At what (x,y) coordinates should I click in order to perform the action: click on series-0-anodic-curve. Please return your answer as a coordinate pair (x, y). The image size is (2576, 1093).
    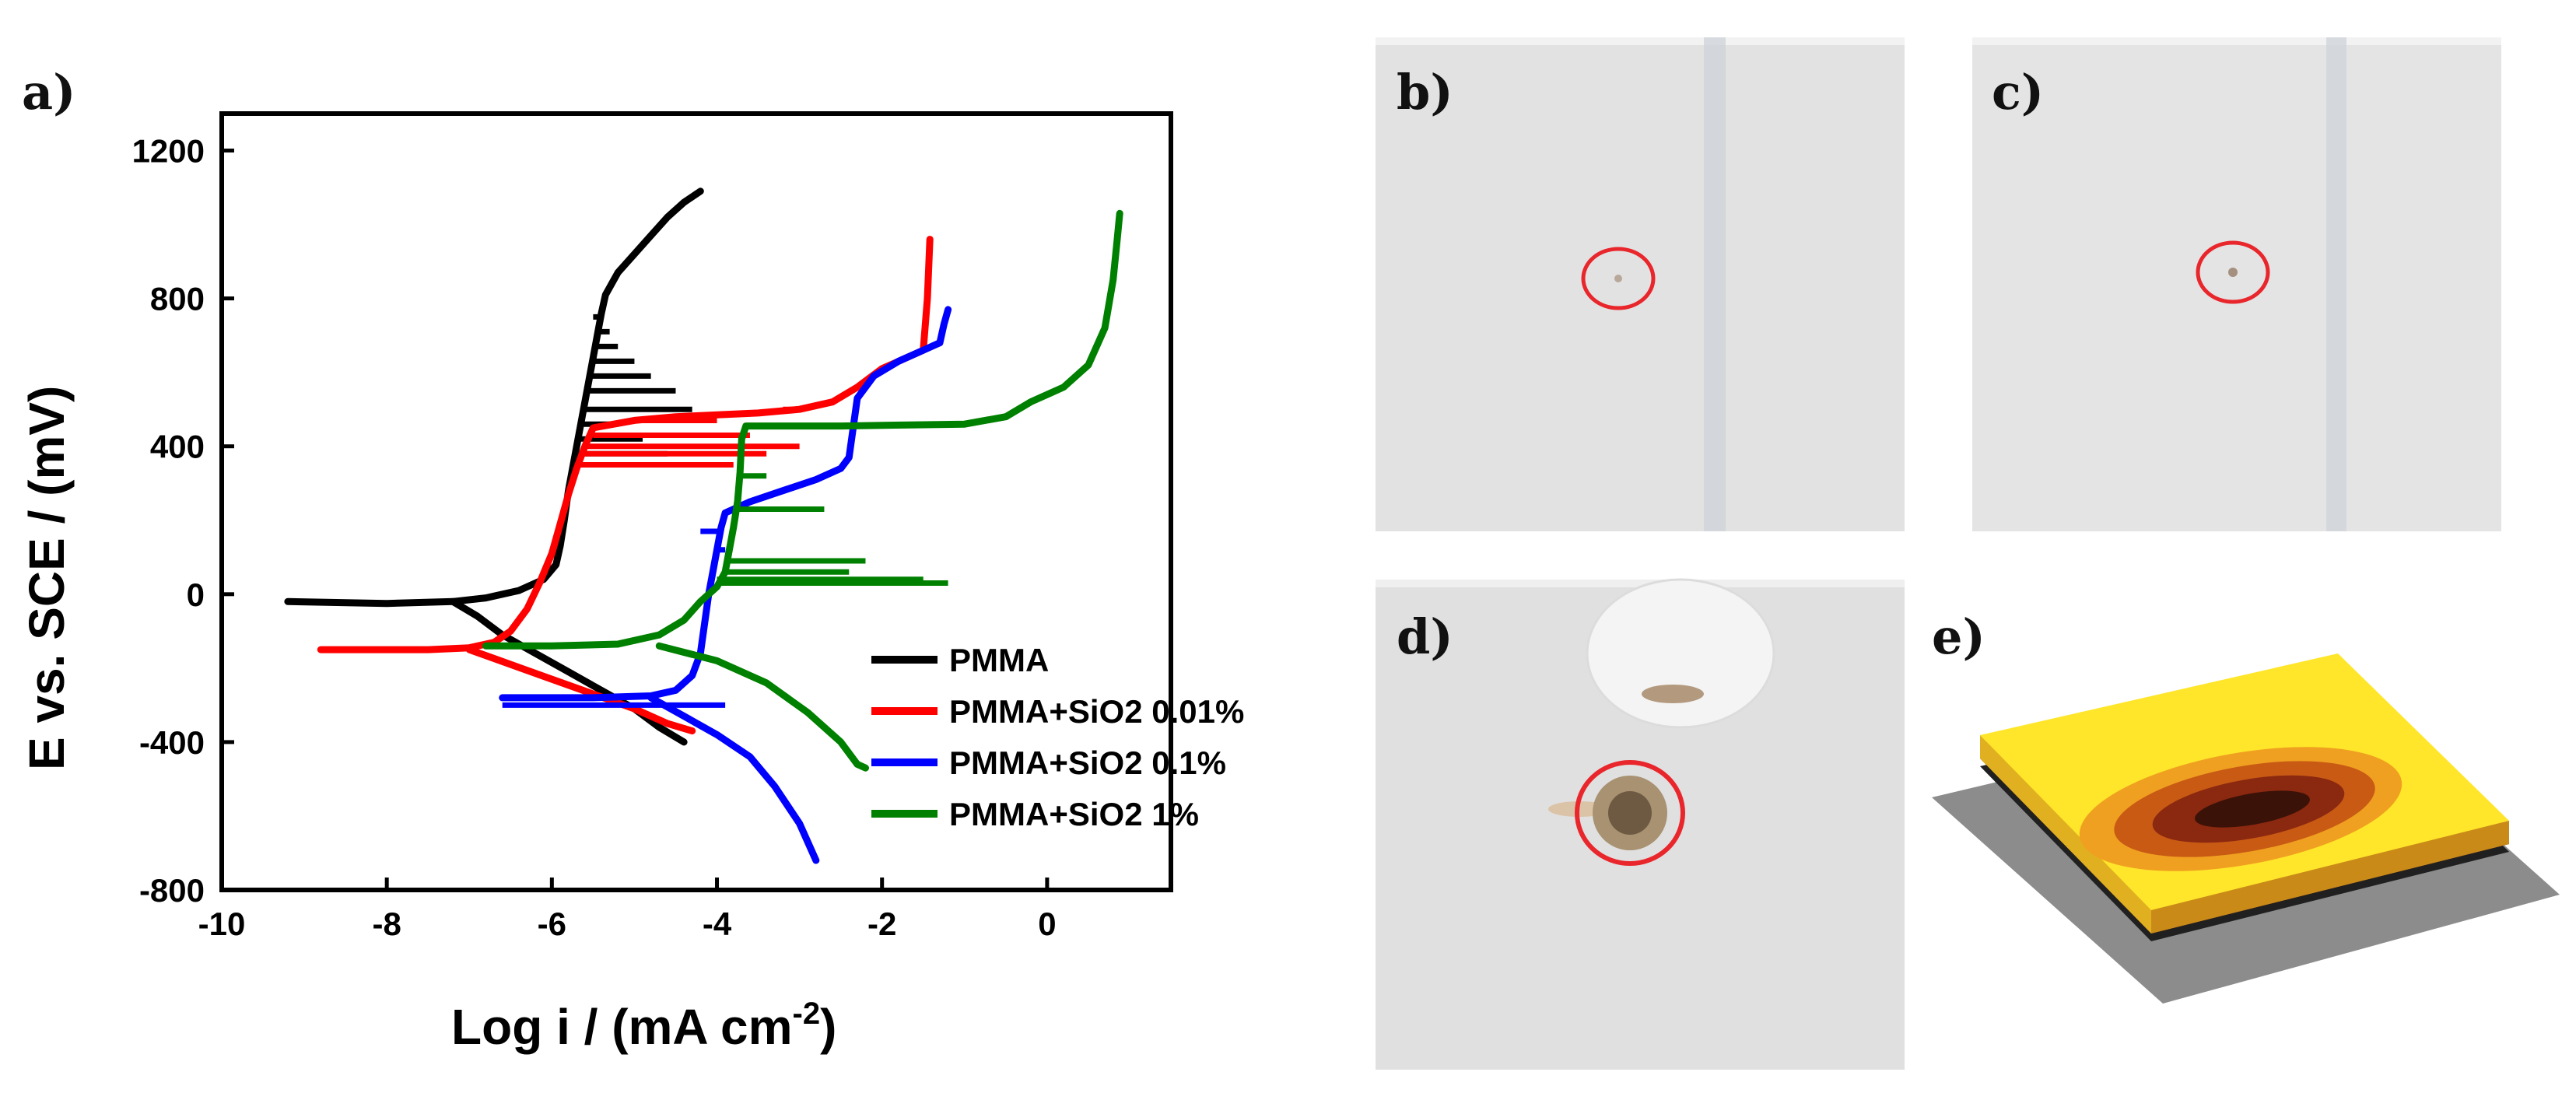
    Looking at the image, I should click on (494, 397).